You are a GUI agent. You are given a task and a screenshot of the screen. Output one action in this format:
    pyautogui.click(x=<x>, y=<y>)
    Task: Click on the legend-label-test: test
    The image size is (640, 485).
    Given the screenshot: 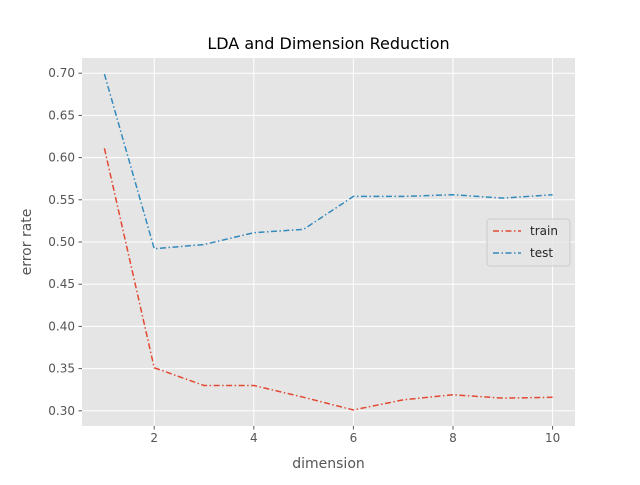 What is the action you would take?
    pyautogui.click(x=541, y=253)
    